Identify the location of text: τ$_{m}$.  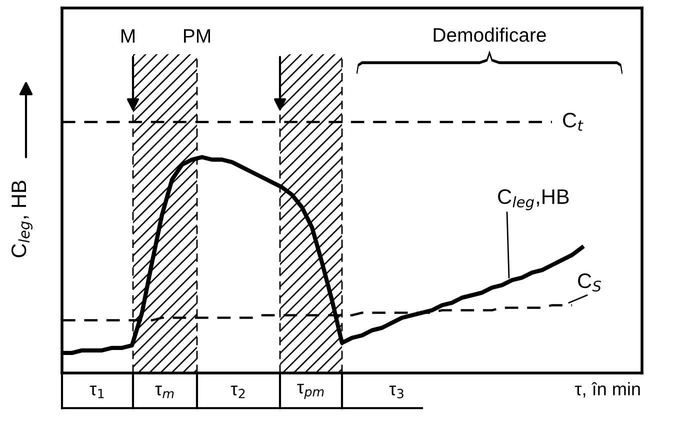
(164, 392).